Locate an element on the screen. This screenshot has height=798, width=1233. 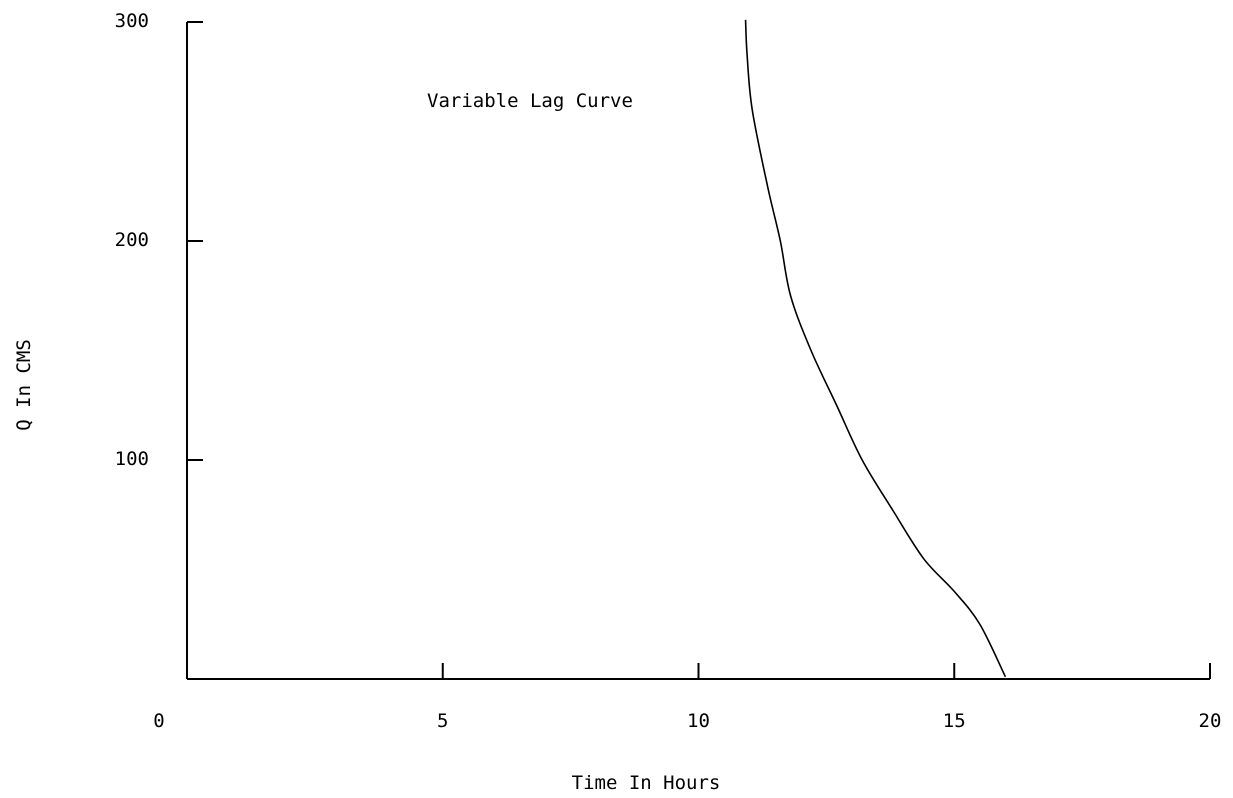
x-tick-label: 10 is located at coordinates (698, 721).